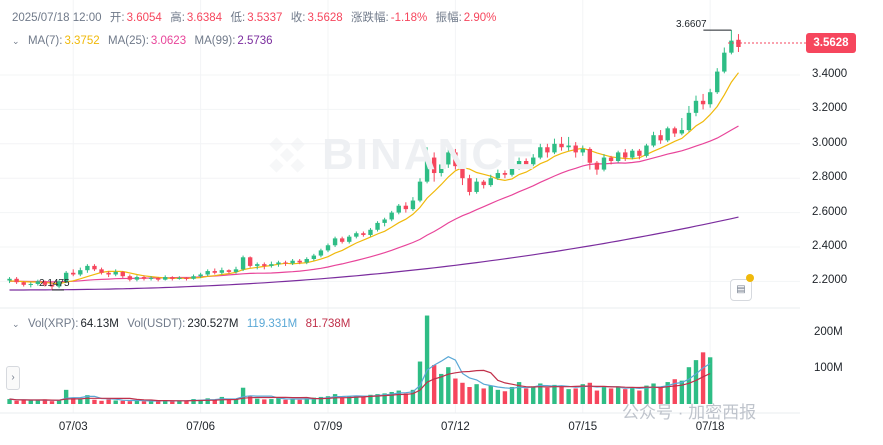 This screenshot has width=883, height=445. I want to click on ma99-value: 2.5736, so click(255, 41).